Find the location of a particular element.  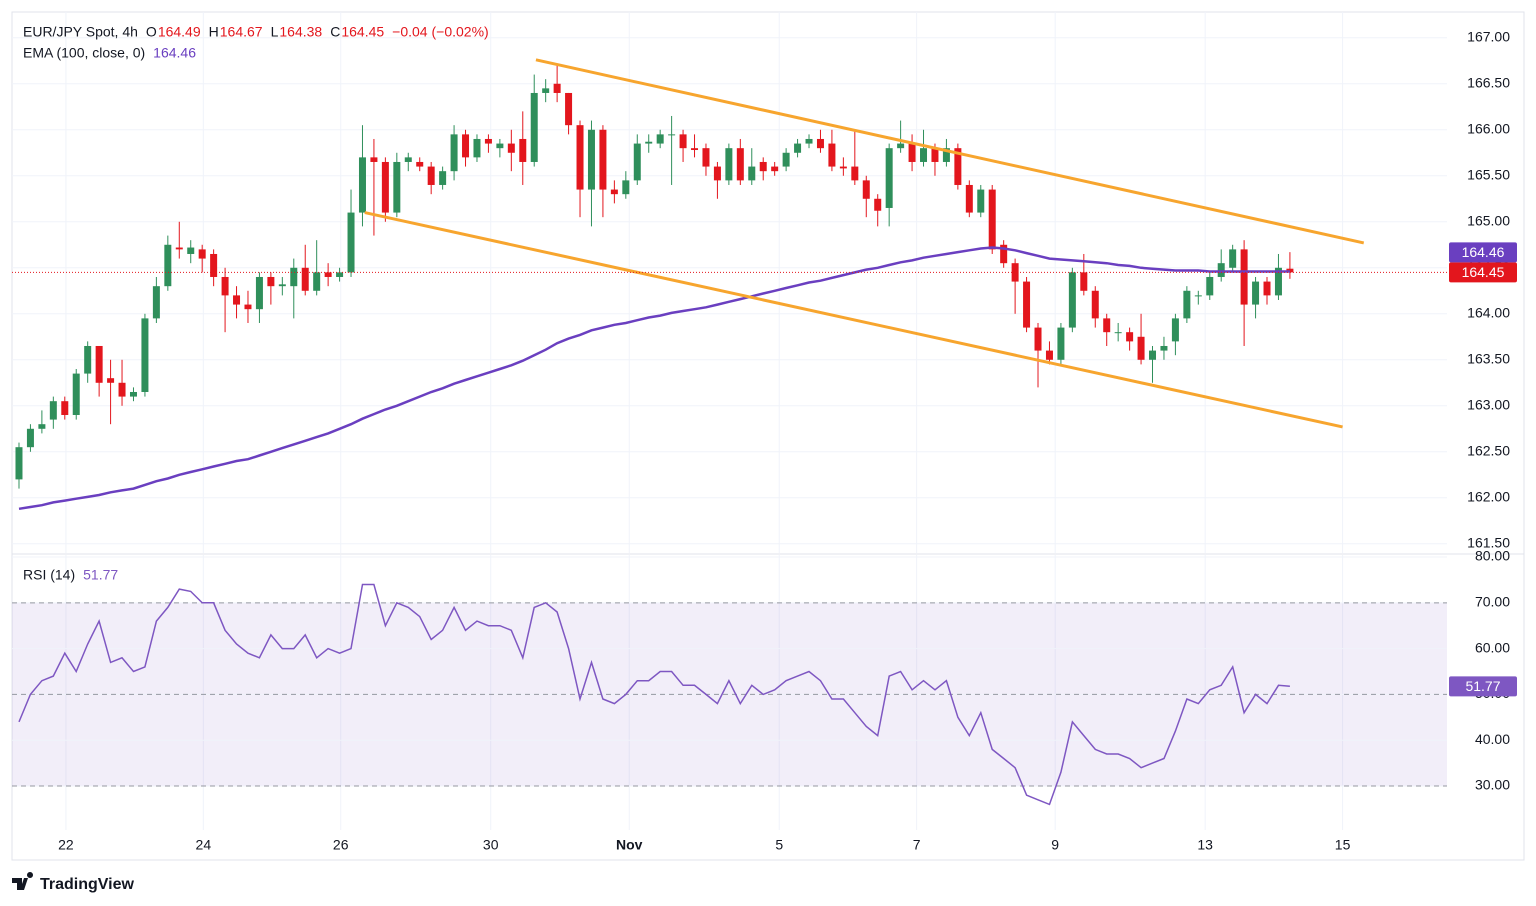

x-tick-label: 26 is located at coordinates (341, 845).